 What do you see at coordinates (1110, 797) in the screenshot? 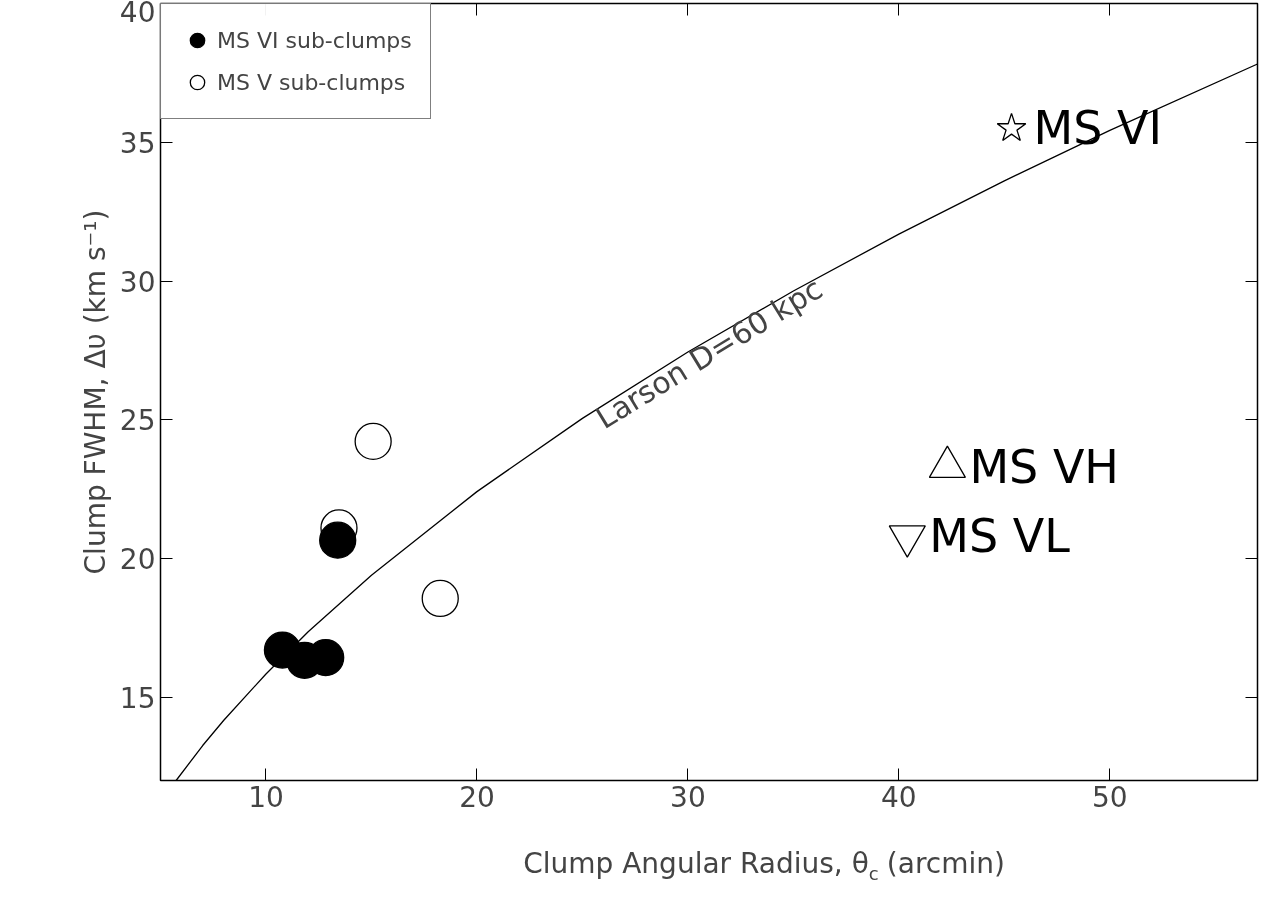
I see `x-tick-label: 50` at bounding box center [1110, 797].